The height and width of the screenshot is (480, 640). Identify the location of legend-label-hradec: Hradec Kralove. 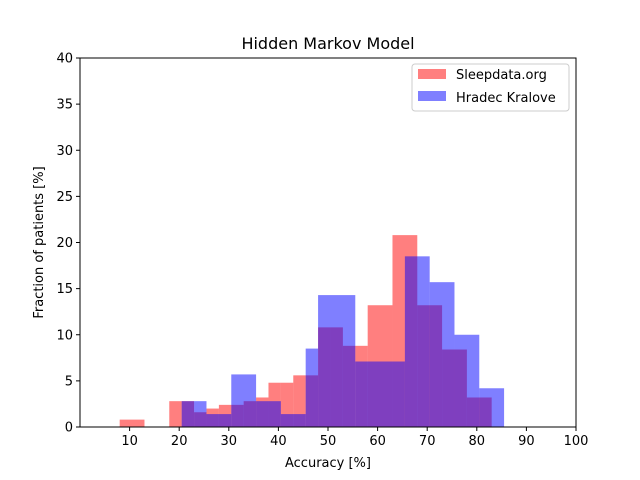
(506, 98).